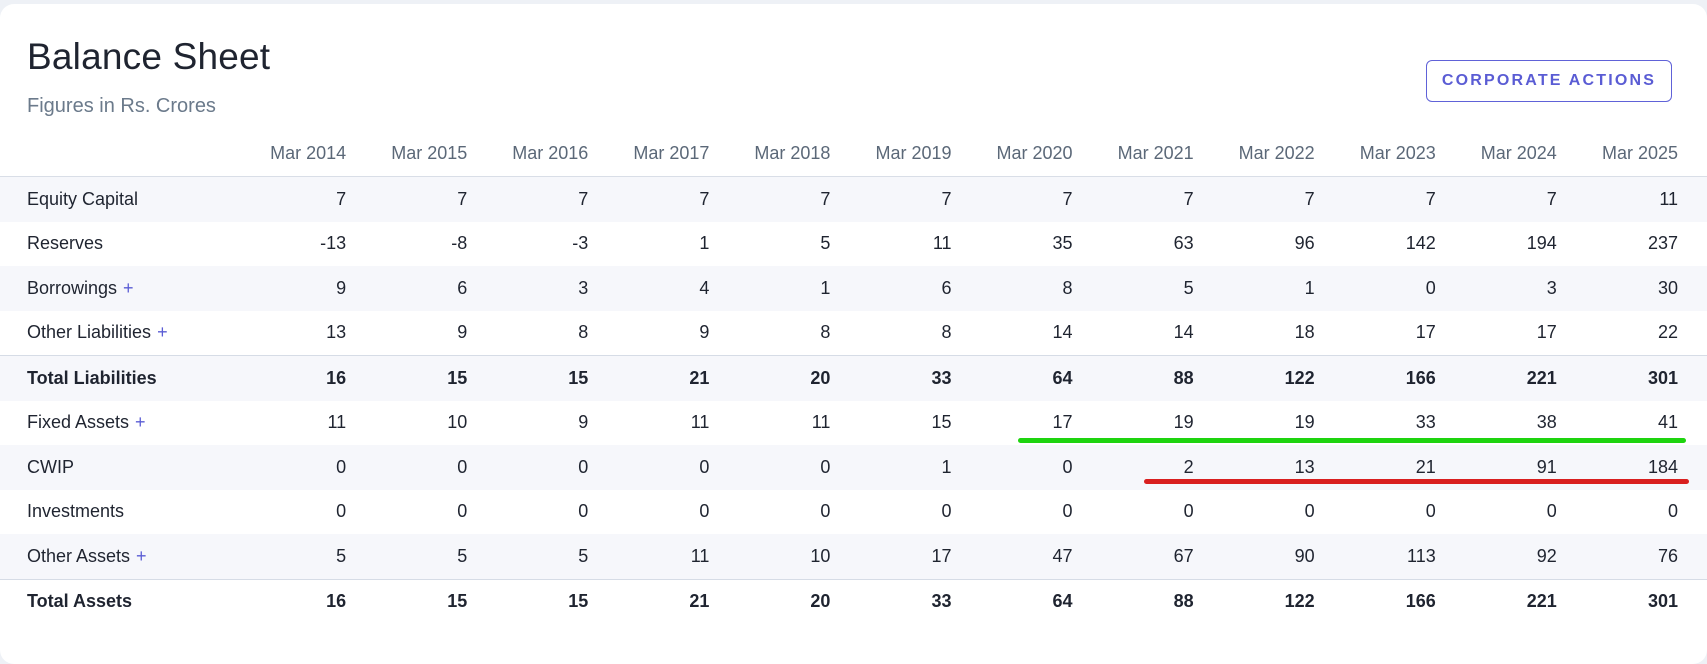 The height and width of the screenshot is (664, 1707). I want to click on column-header: Mar 2023, so click(1375, 153).